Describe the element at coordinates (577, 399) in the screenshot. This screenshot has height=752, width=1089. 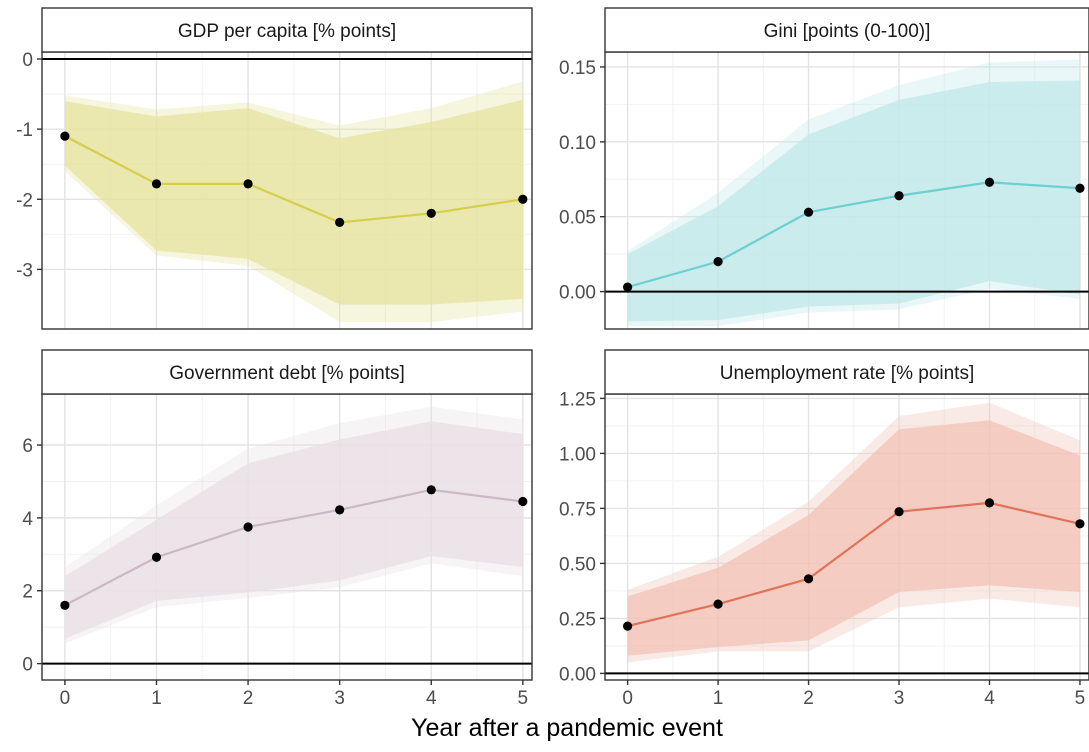
I see `y-tick-label: 1.25` at that location.